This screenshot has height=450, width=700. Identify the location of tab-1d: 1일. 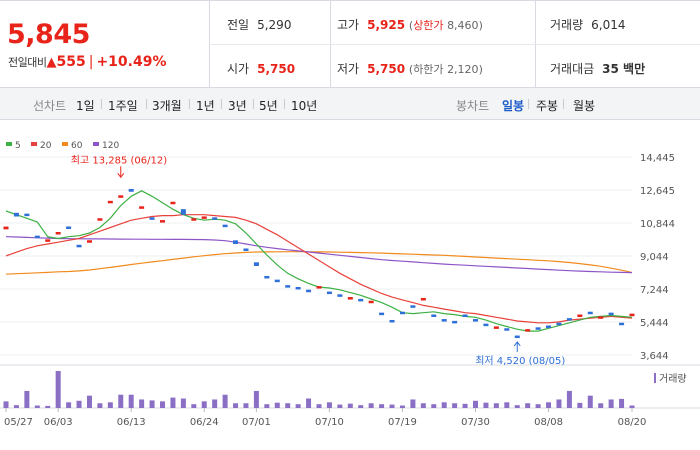
(85, 106).